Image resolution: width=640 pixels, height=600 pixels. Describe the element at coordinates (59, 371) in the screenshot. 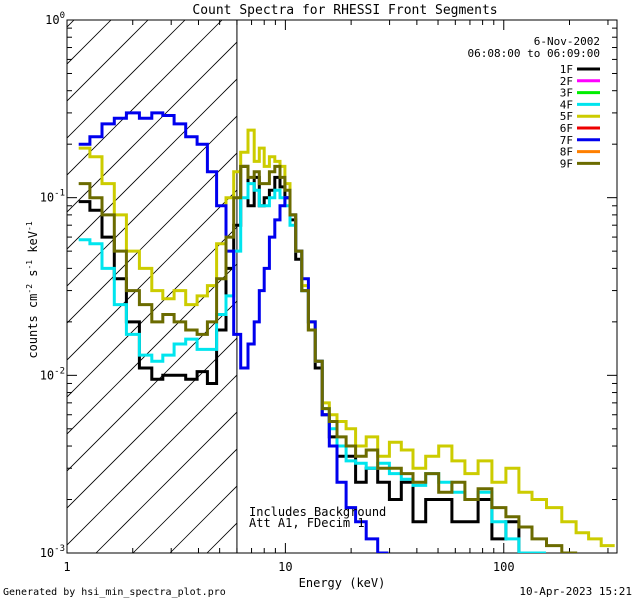

I see `y-tick-exponent: -2` at that location.